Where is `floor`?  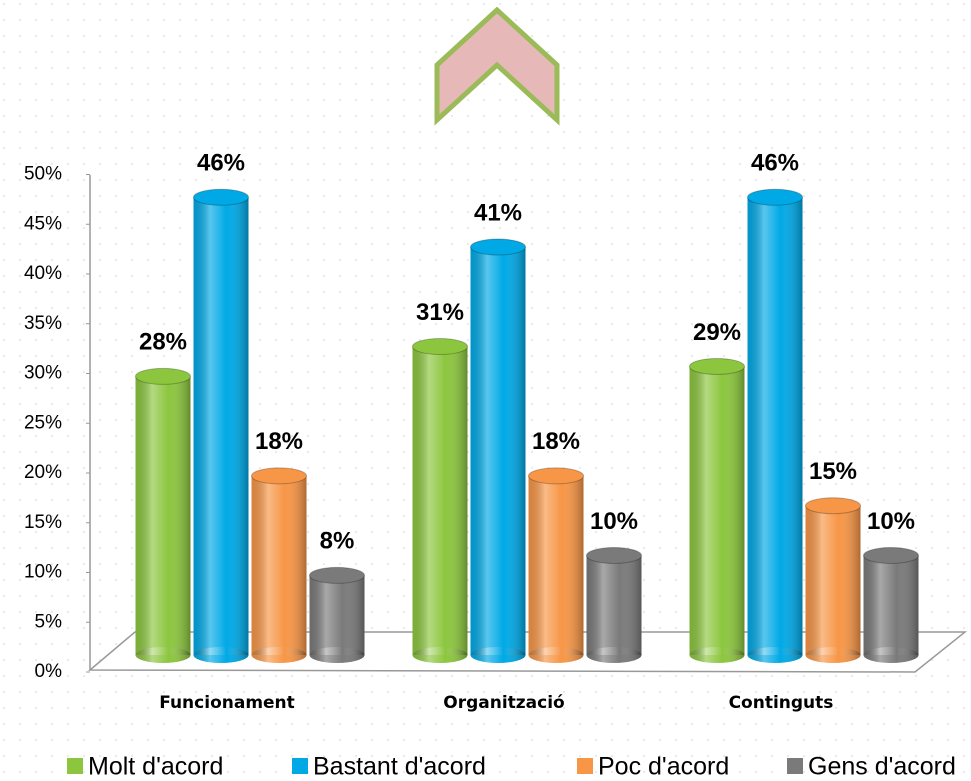 floor is located at coordinates (527, 652).